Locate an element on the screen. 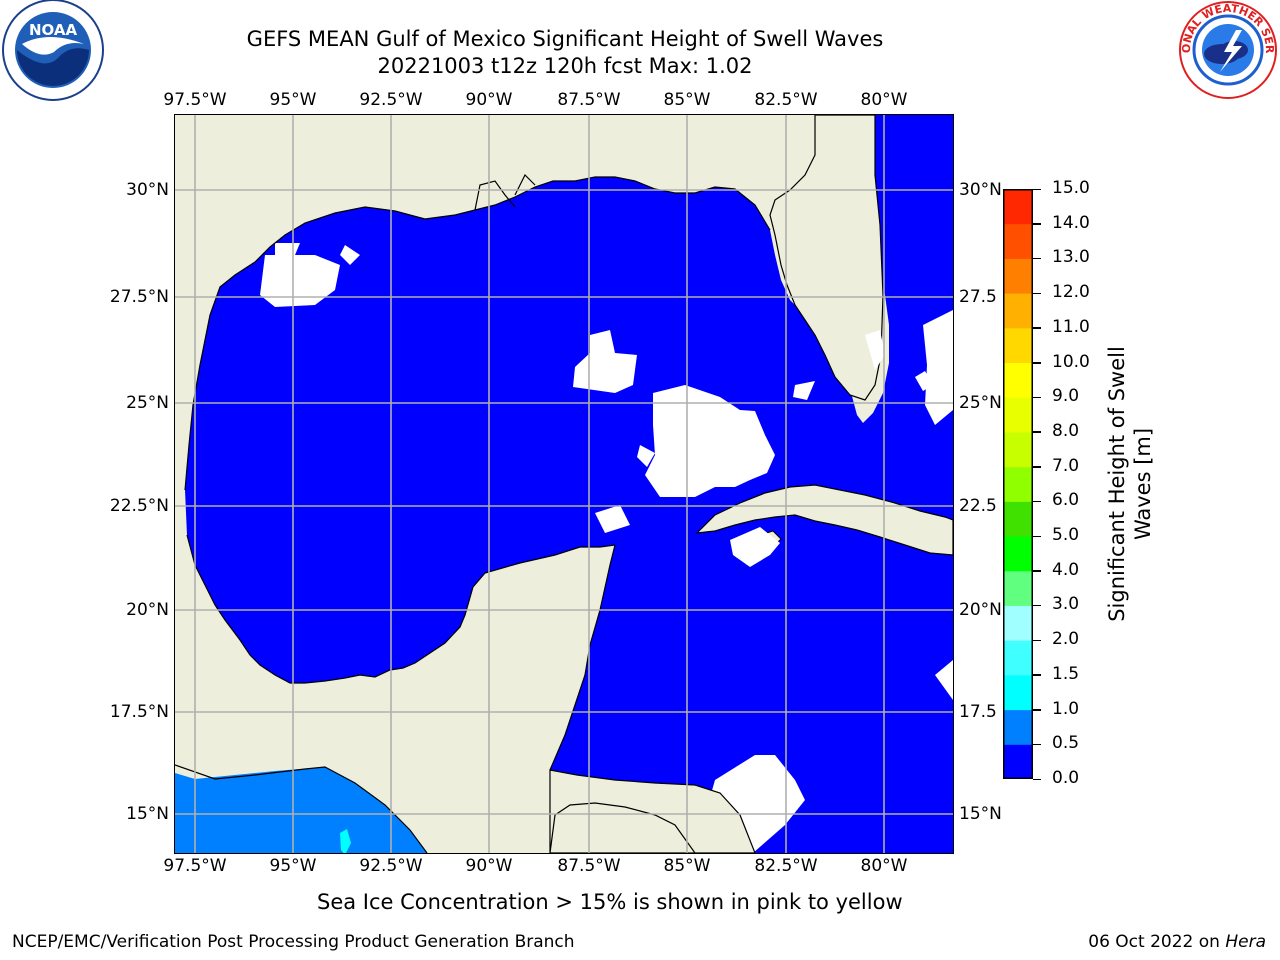 The image size is (1280, 960). noaa-logo: NOAA is located at coordinates (53, 53).